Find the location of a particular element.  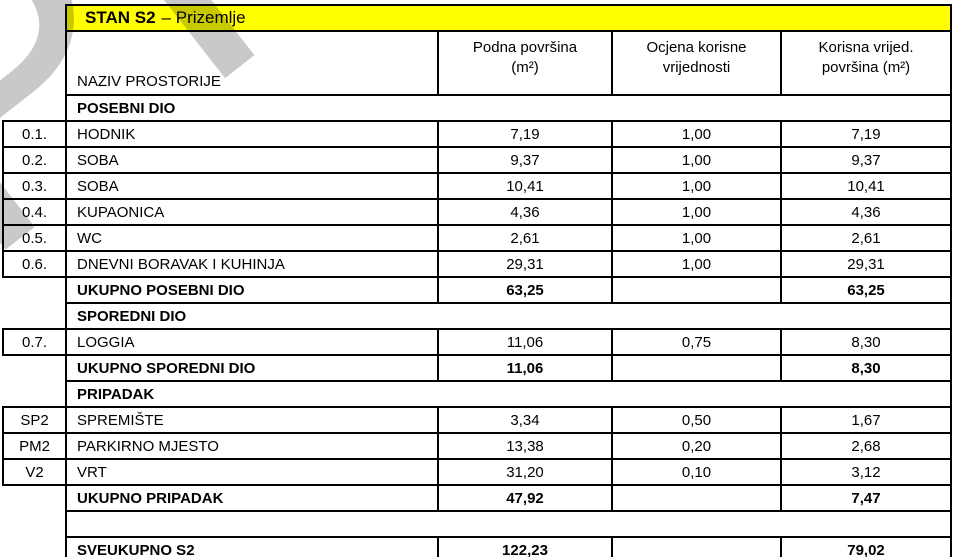

table-row: 0.4. KUPAONICA 4,36 1,00 4,36 is located at coordinates (477, 212).